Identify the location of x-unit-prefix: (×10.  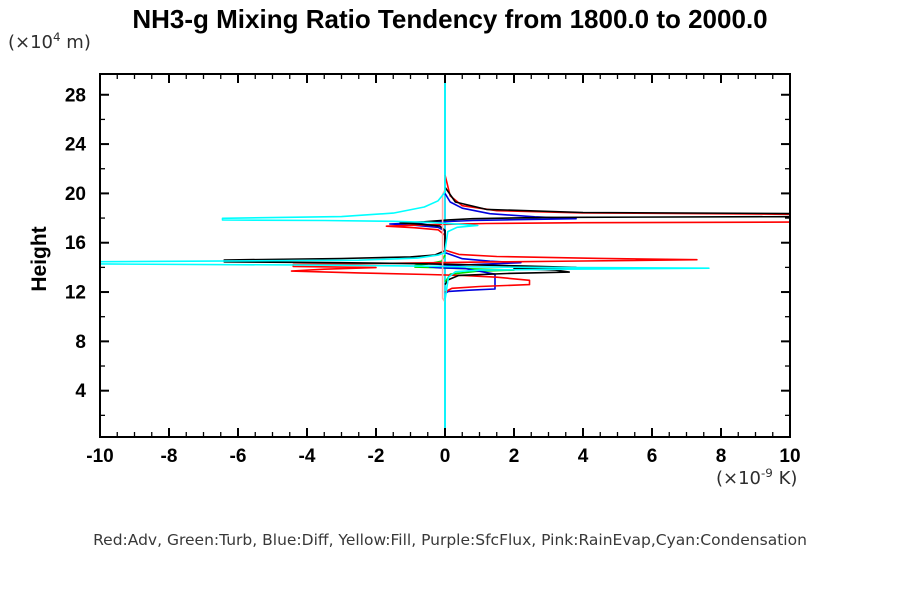
(739, 478).